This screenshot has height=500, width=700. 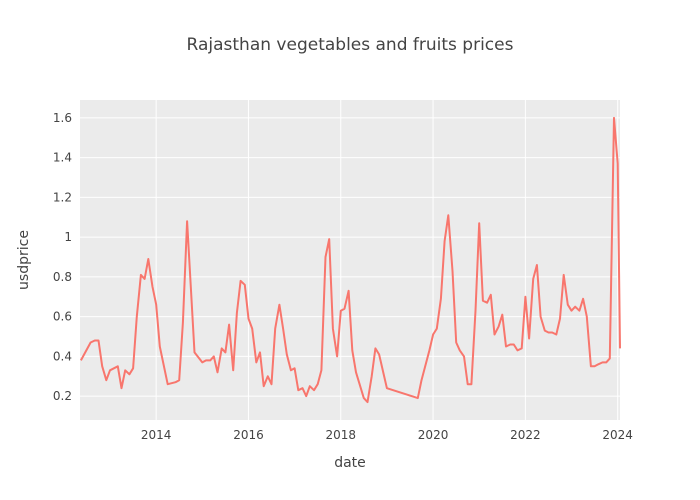 I want to click on y-tick-label: 0.6, so click(x=62, y=317).